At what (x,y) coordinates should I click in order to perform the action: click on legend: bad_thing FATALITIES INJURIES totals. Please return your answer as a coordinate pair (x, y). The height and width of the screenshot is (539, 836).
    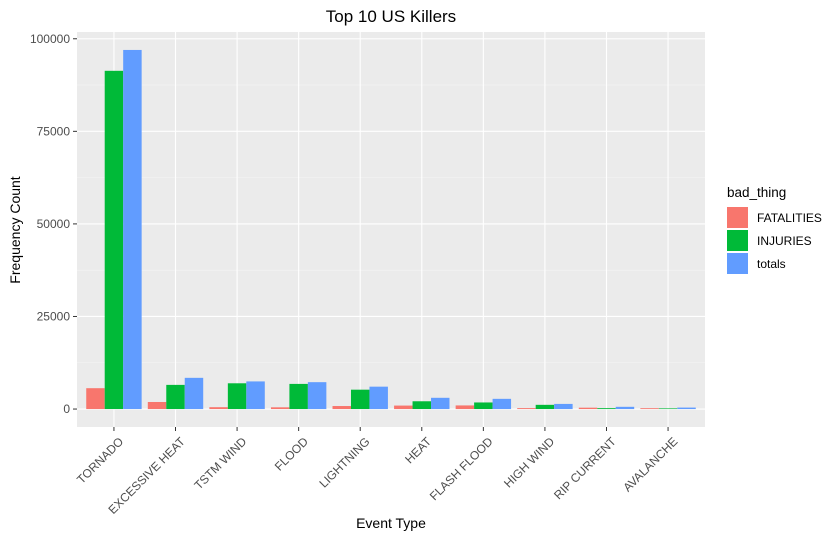
    Looking at the image, I should click on (774, 229).